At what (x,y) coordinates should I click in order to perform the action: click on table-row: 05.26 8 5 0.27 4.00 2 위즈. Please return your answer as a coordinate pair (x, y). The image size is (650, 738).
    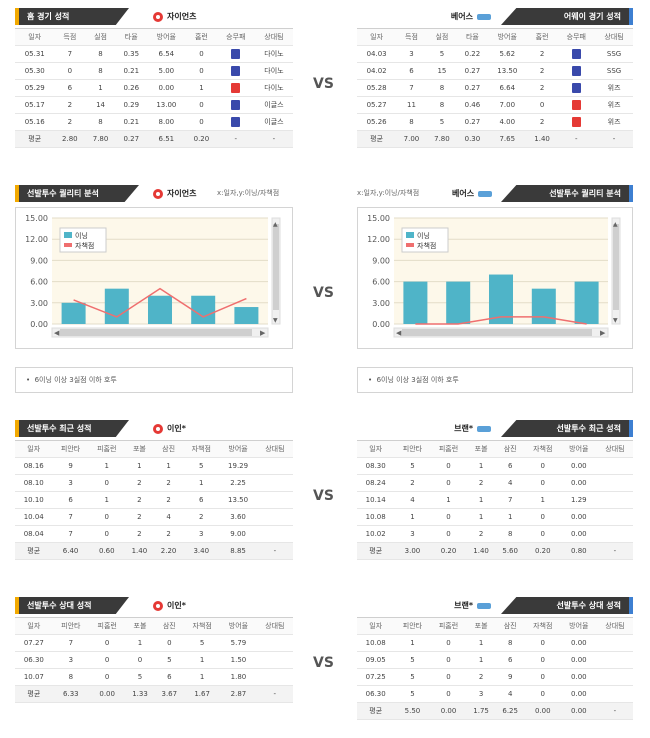
    Looking at the image, I should click on (495, 122).